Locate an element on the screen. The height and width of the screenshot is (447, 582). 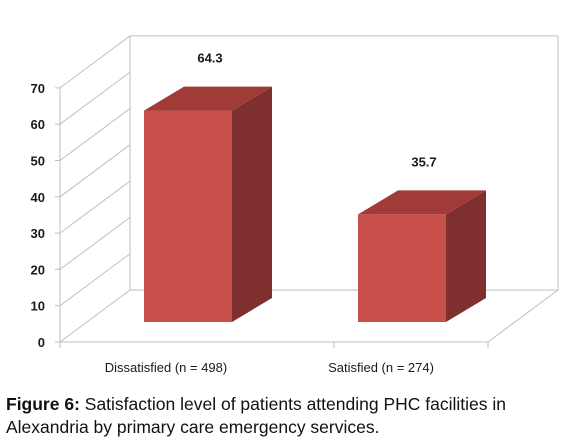
y-tick-label: 50 is located at coordinates (38, 161).